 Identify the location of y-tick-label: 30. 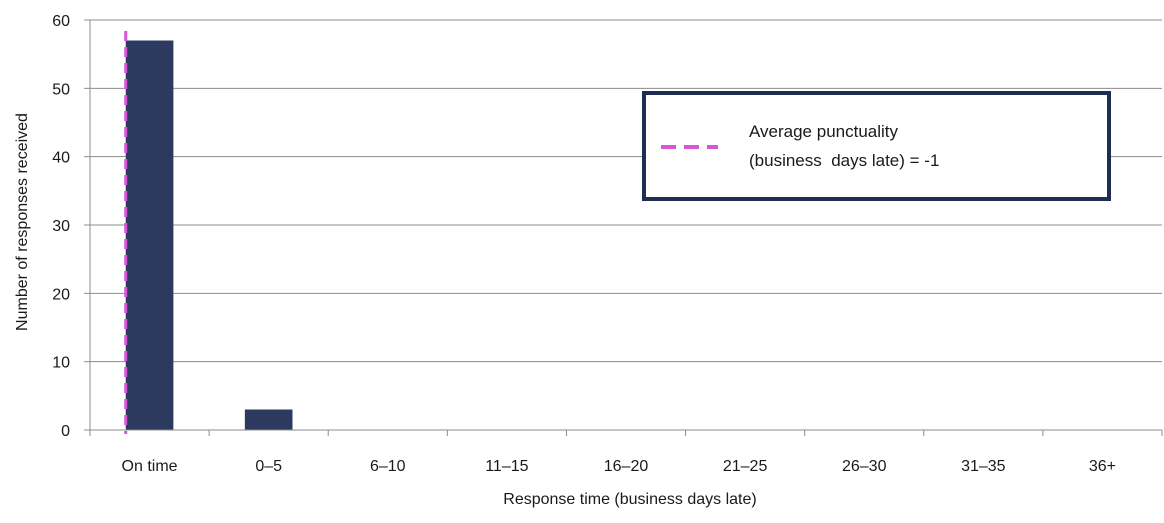
(61, 226).